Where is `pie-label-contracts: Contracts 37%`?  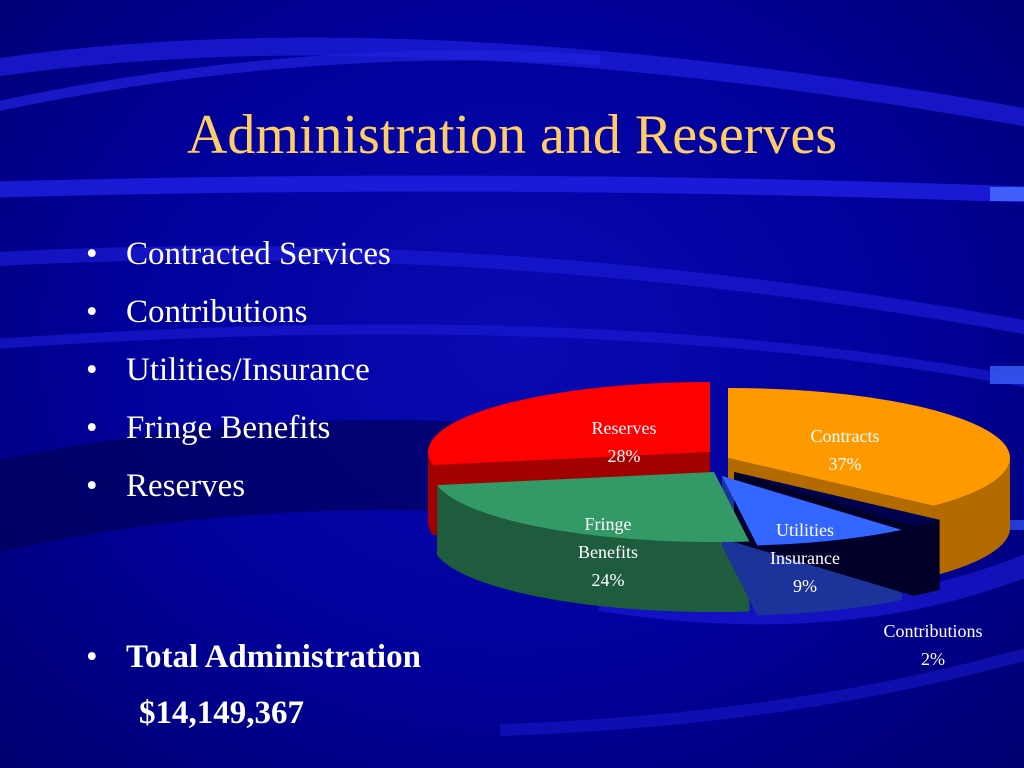 pie-label-contracts: Contracts 37% is located at coordinates (845, 450).